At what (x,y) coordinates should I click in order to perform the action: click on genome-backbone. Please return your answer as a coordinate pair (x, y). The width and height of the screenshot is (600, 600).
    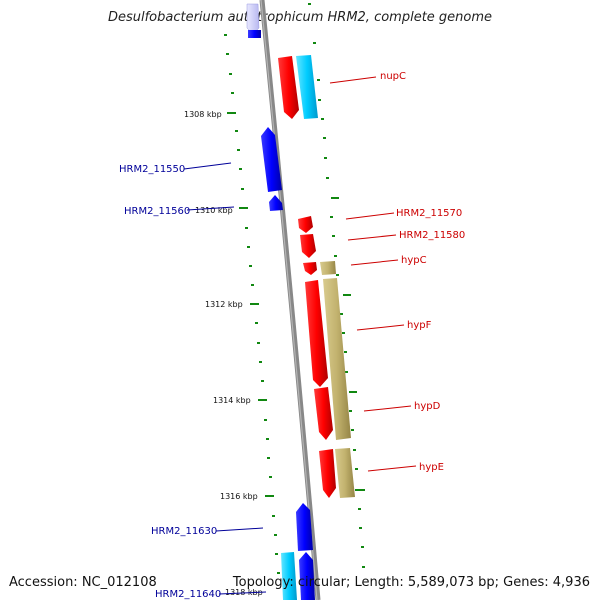
    Looking at the image, I should click on (290, 300).